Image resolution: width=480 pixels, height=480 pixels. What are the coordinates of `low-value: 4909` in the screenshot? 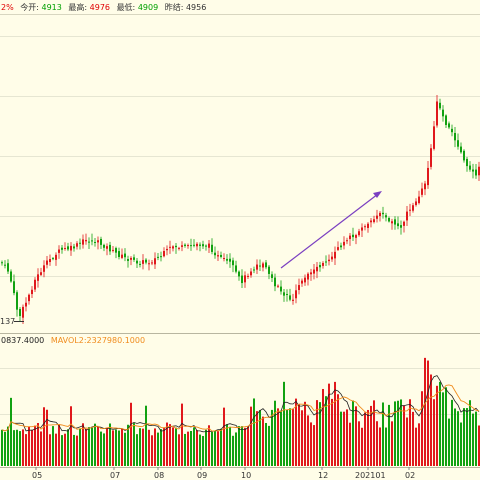 It's located at (148, 7).